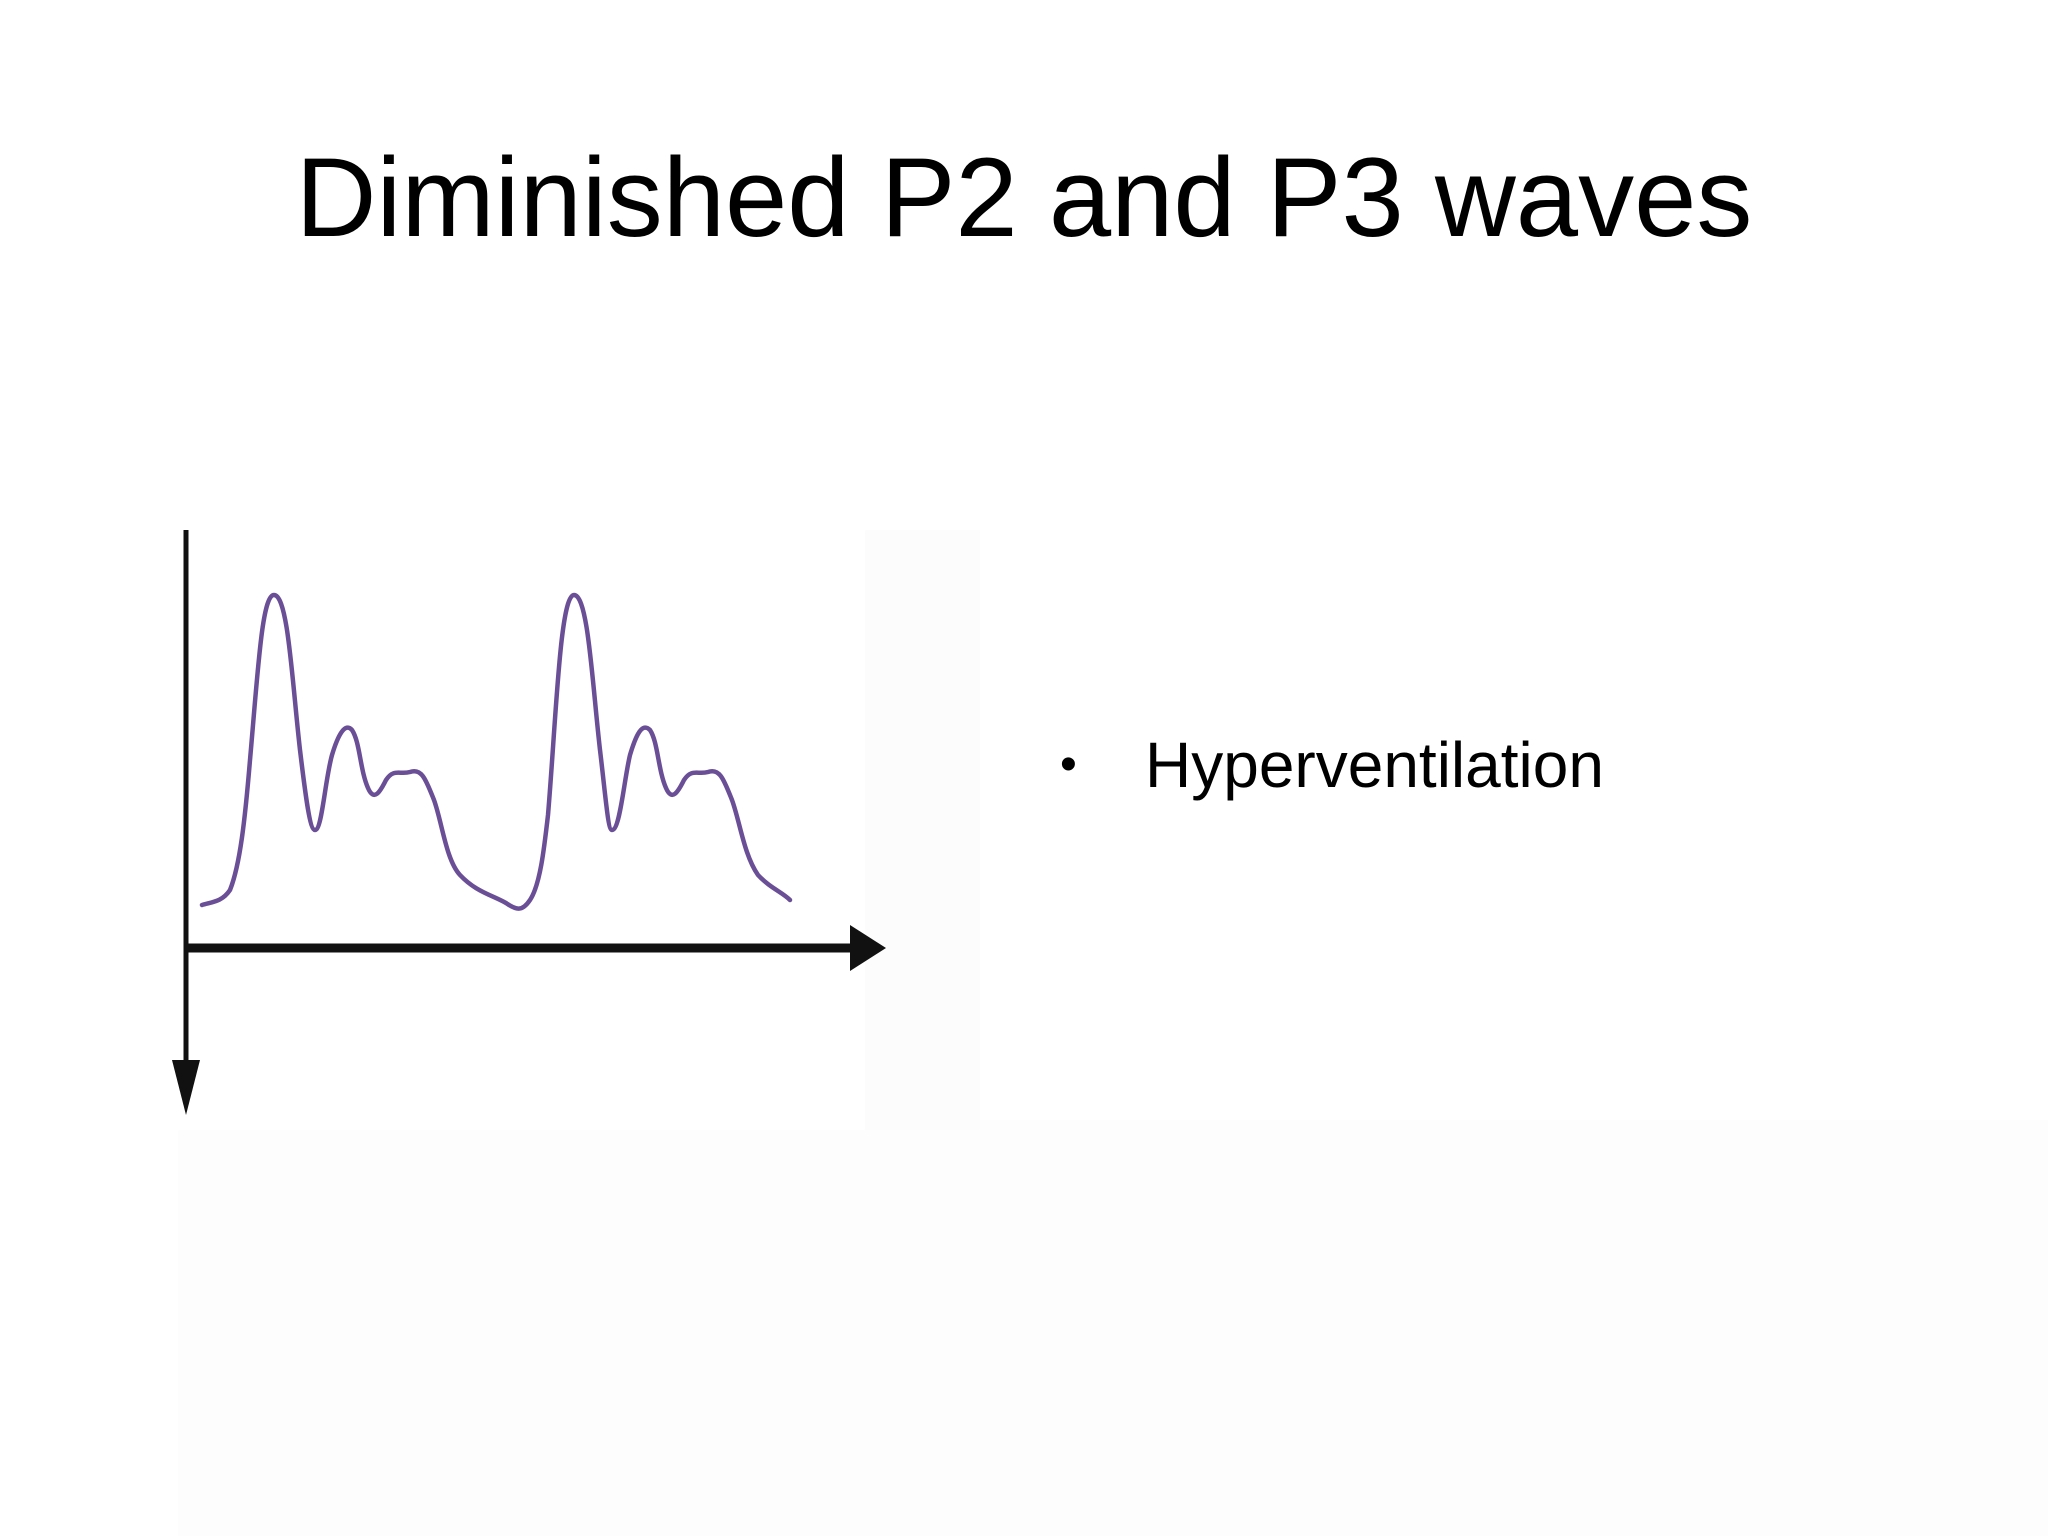 This screenshot has width=2048, height=1536. What do you see at coordinates (1374, 765) in the screenshot?
I see `bullet-text: Hyperventilation` at bounding box center [1374, 765].